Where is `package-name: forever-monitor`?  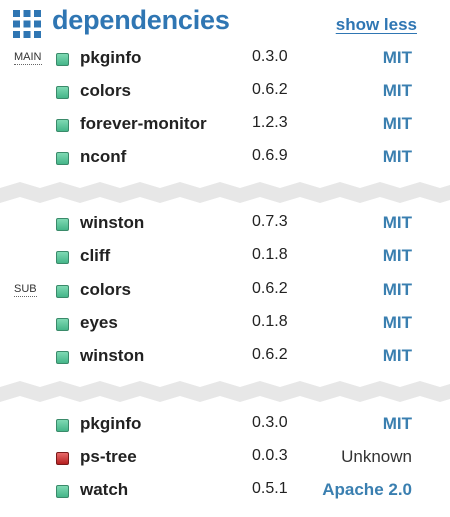
package-name: forever-monitor is located at coordinates (143, 123).